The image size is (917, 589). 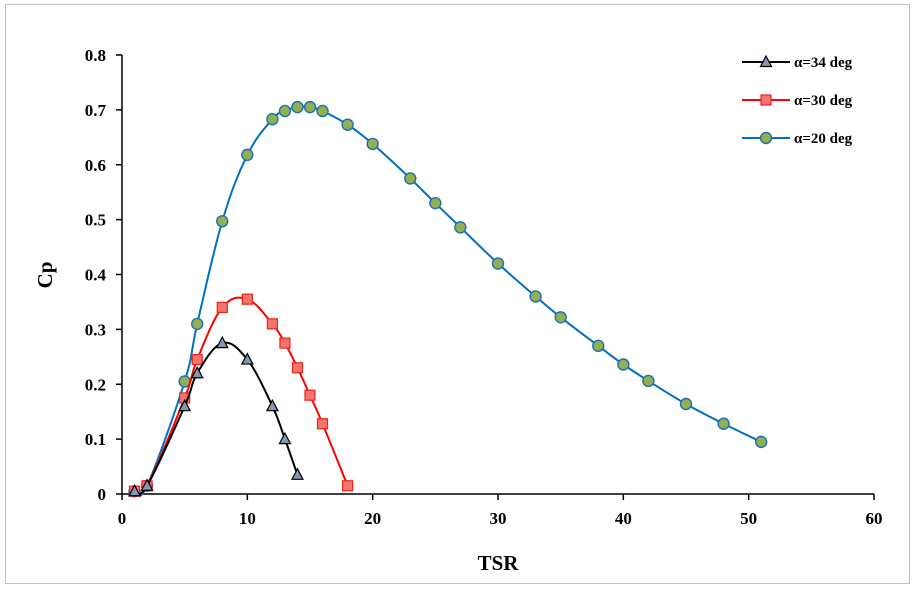 I want to click on y-tick-label: 0.6, so click(x=95, y=165).